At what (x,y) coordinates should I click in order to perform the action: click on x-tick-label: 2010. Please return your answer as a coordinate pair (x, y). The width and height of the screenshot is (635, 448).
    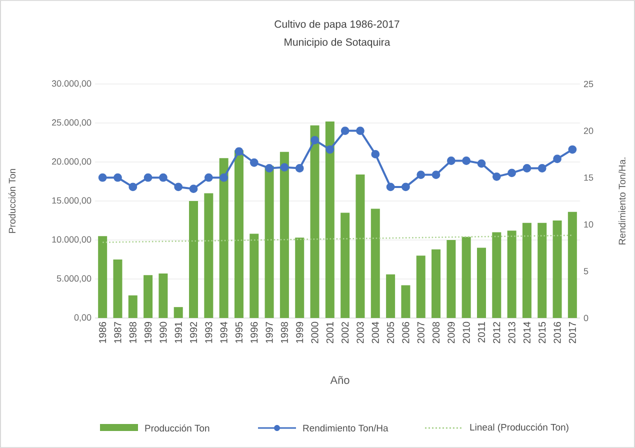
    Looking at the image, I should click on (466, 333).